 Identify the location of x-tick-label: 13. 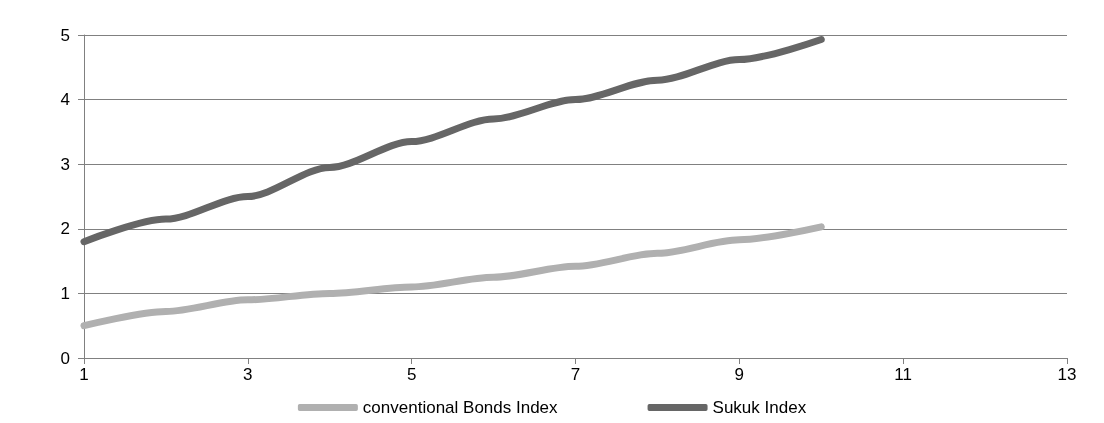
(1067, 374).